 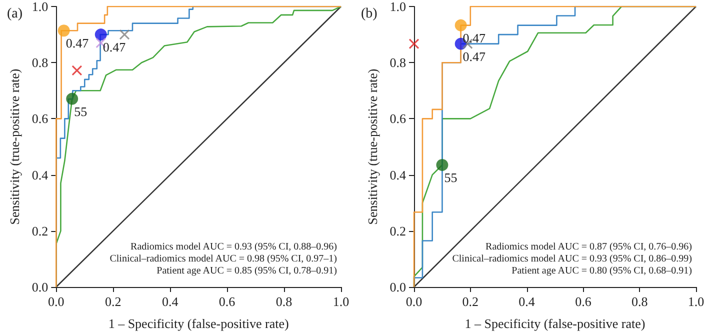 What do you see at coordinates (233, 247) in the screenshot?
I see `annotation: Radiomics model AUC = 0.93 (95% CI, 0.88–0.96)` at bounding box center [233, 247].